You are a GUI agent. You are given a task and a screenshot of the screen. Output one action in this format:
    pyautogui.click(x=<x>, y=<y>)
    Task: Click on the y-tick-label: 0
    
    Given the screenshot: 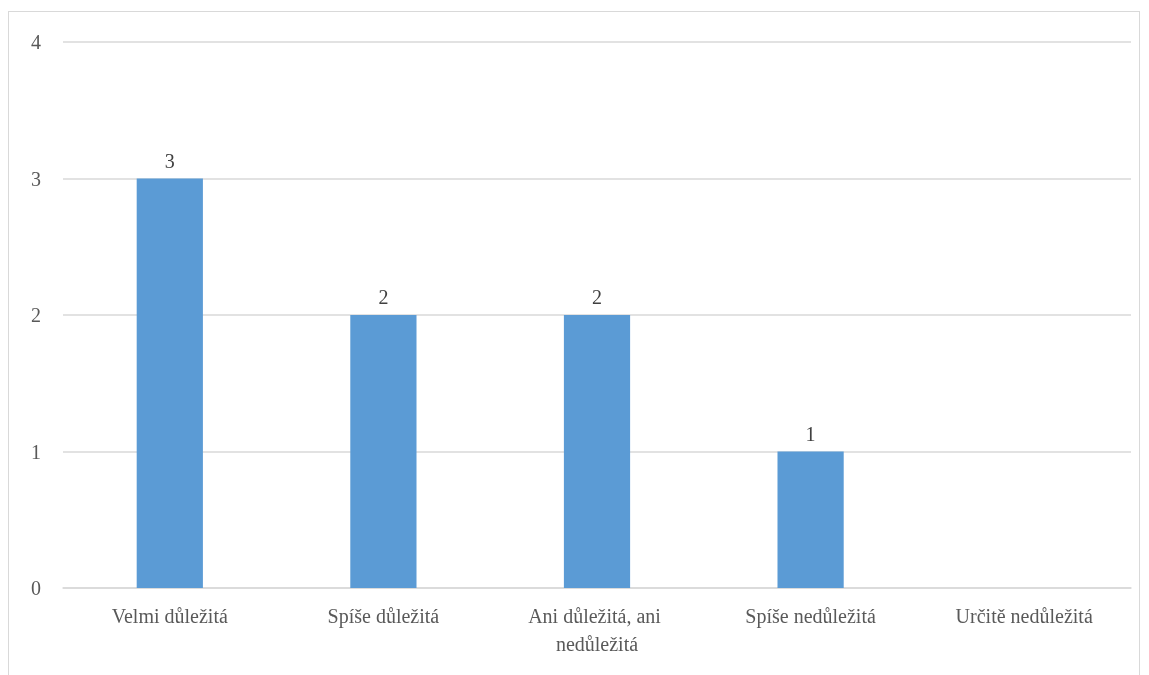 What is the action you would take?
    pyautogui.click(x=36, y=588)
    